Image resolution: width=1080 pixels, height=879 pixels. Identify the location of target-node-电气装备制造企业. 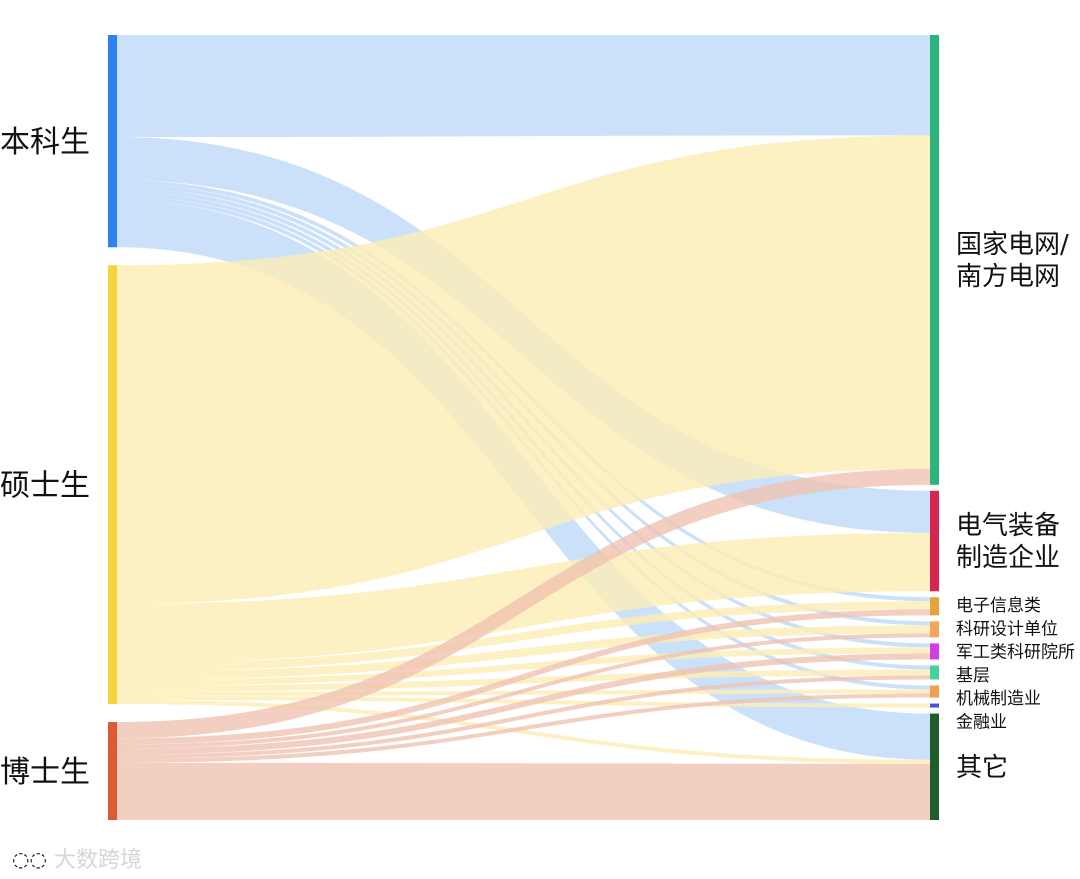
(934, 541).